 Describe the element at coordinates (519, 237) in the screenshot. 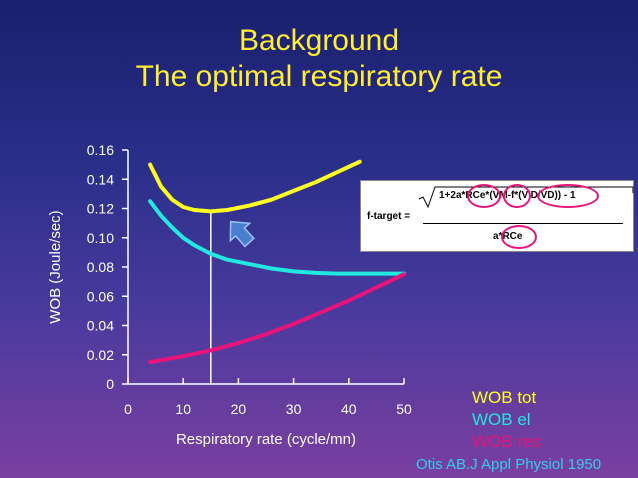

I see `highlight-rce-denominator` at that location.